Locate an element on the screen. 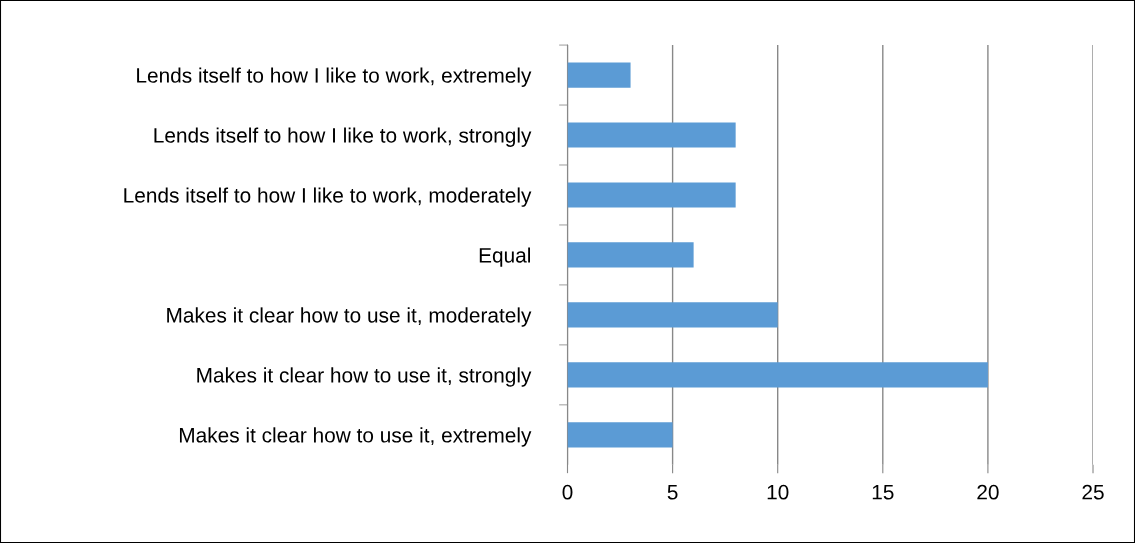 Image resolution: width=1135 pixels, height=543 pixels. x-tick-label: 0 is located at coordinates (567, 492).